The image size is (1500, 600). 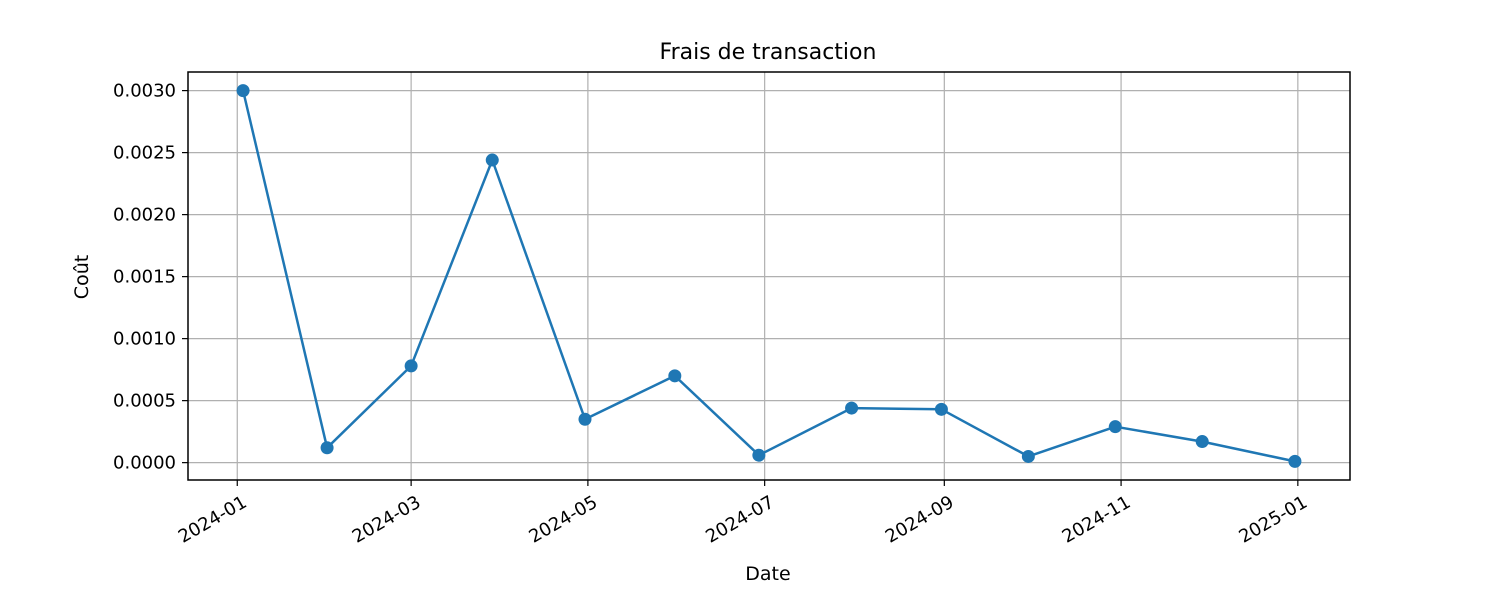 I want to click on y-tick-label: 0.0030, so click(x=144, y=91).